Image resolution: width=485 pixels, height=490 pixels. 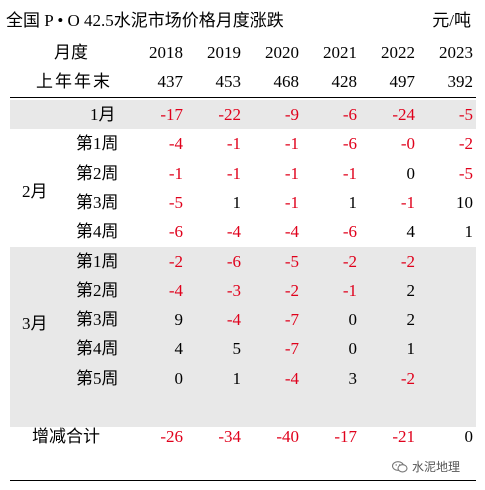 I want to click on value-cell: -3, so click(x=233, y=290).